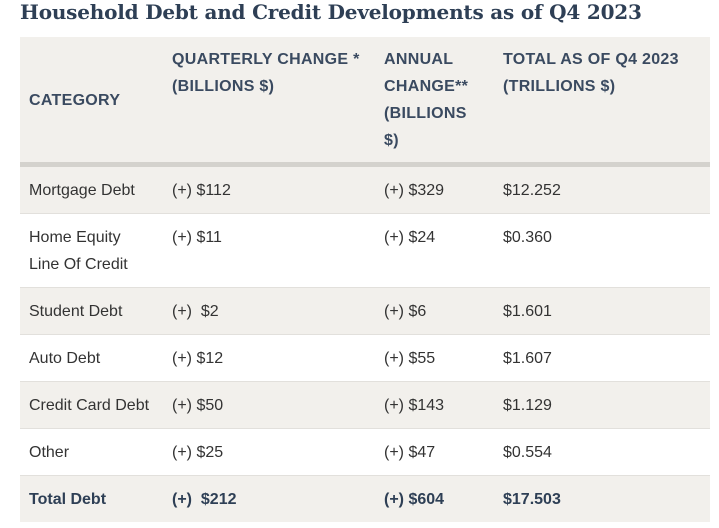 This screenshot has width=719, height=528. What do you see at coordinates (602, 358) in the screenshot?
I see `row-total: $1.607` at bounding box center [602, 358].